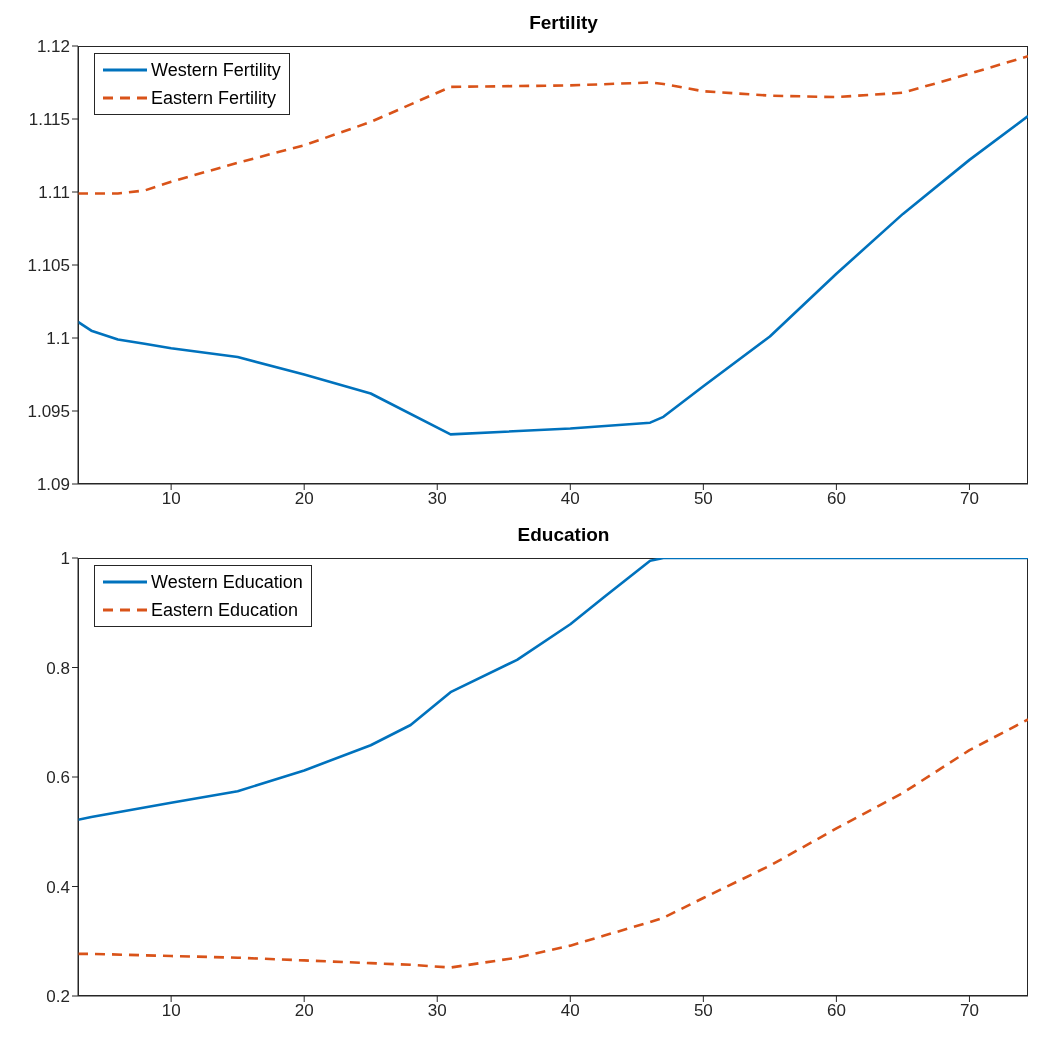  I want to click on y-tick-label: 1.095, so click(48, 412).